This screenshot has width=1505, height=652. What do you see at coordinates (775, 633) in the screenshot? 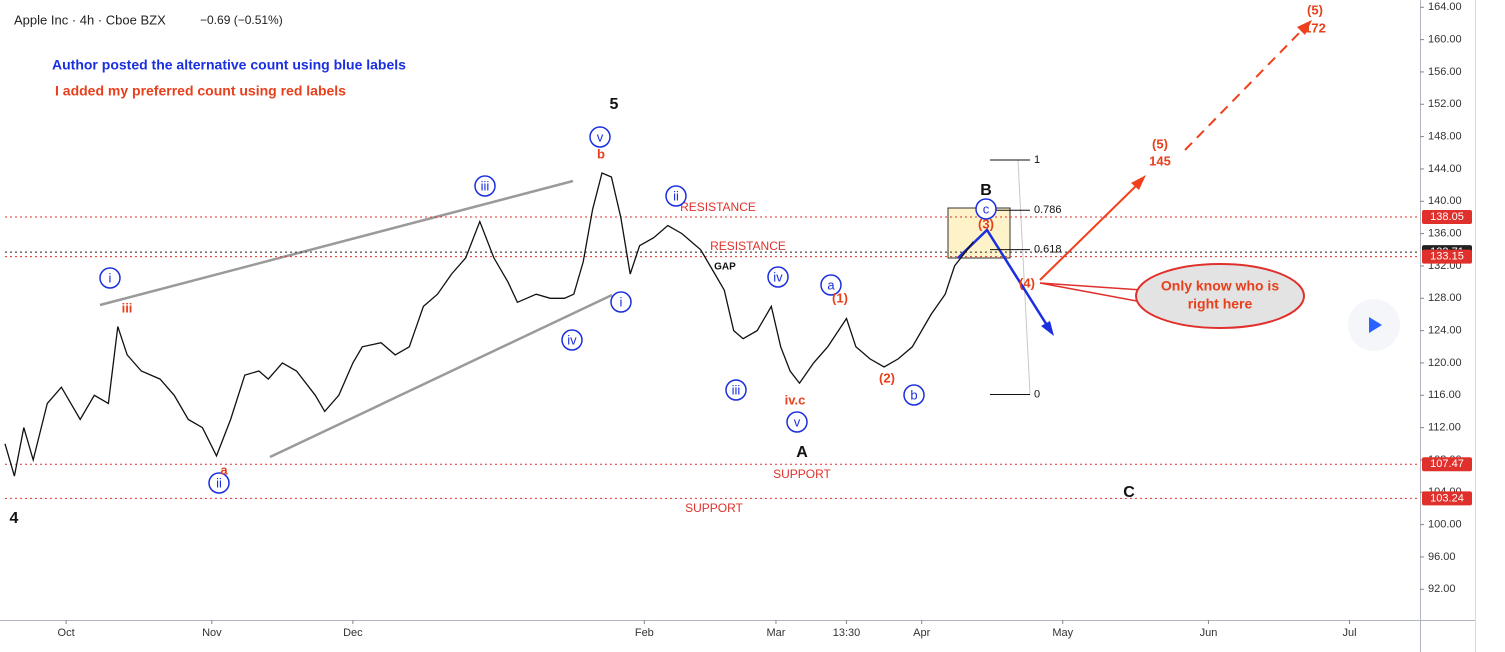
I see `x-tick-label: Mar` at bounding box center [775, 633].